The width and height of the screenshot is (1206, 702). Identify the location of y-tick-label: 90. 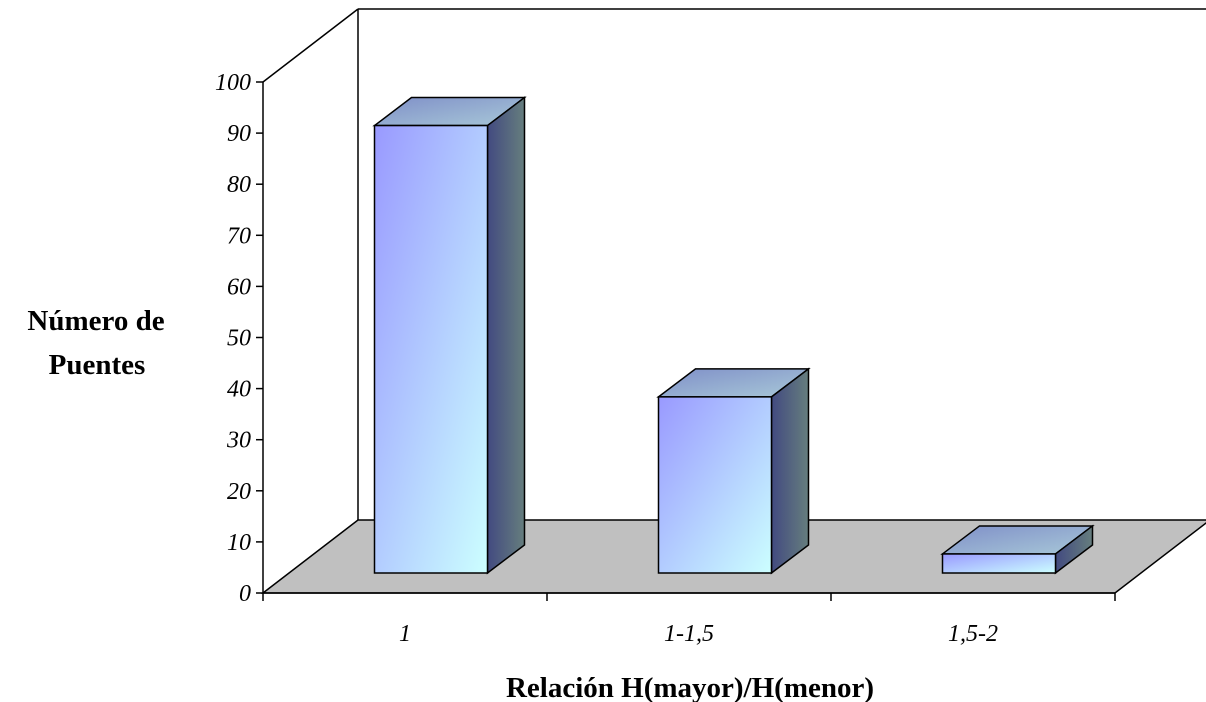
(239, 134).